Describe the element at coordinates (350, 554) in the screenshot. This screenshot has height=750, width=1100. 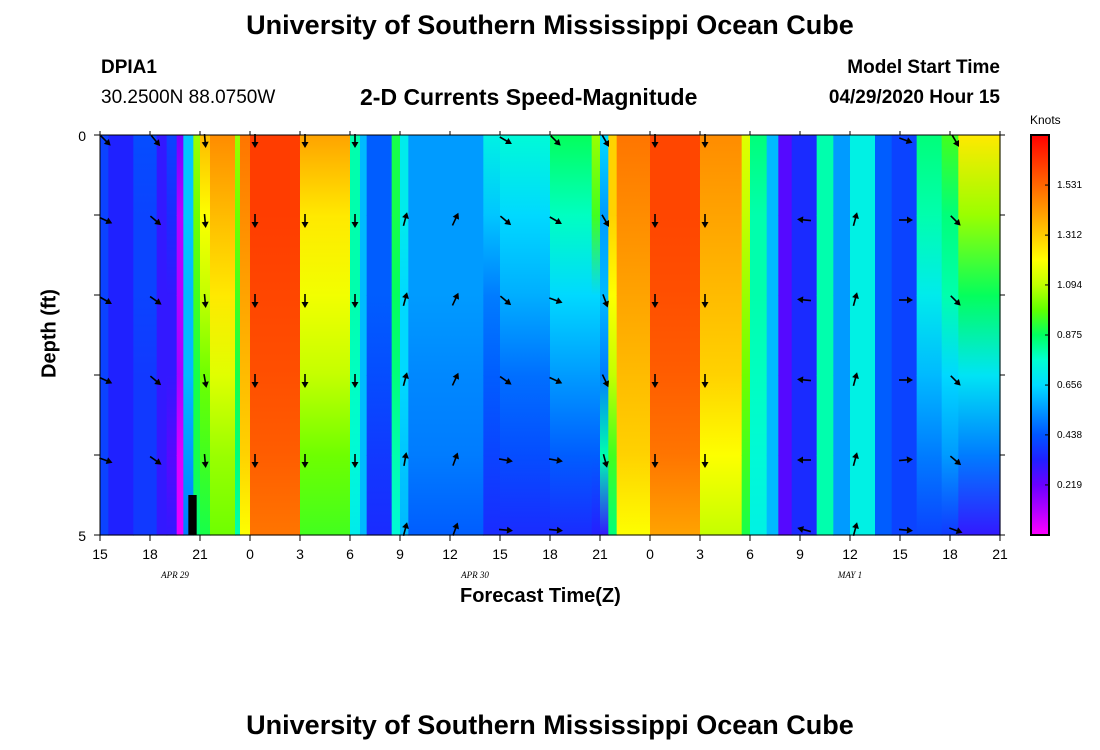
I see `x-tick-label: 6` at that location.